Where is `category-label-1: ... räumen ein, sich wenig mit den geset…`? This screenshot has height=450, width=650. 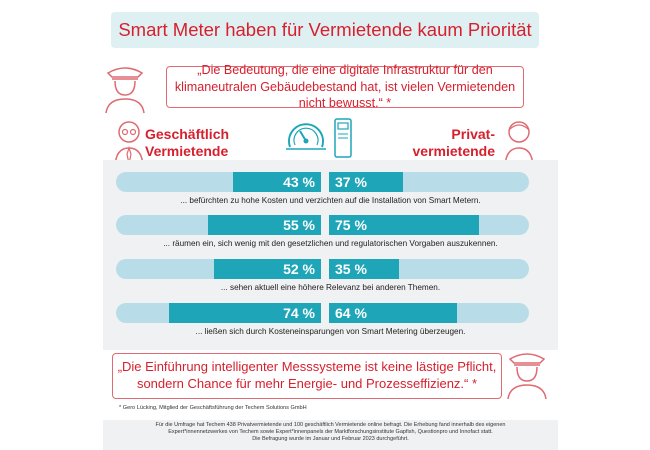
category-label-1: ... räumen ein, sich wenig mit den geset… is located at coordinates (330, 243).